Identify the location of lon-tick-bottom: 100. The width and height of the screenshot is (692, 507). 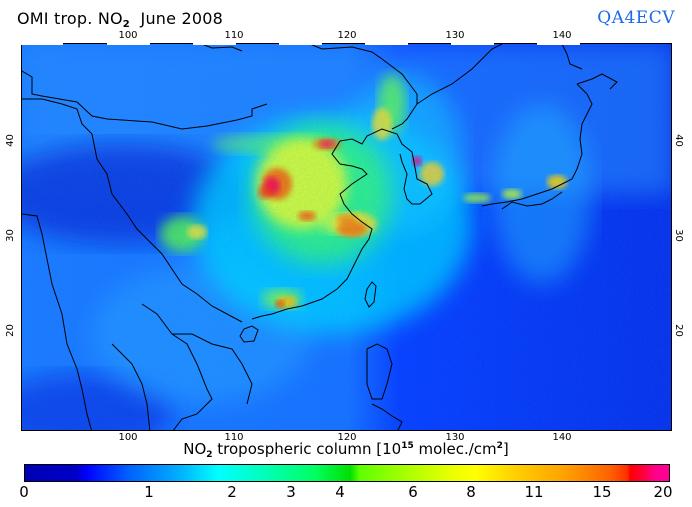
(128, 437).